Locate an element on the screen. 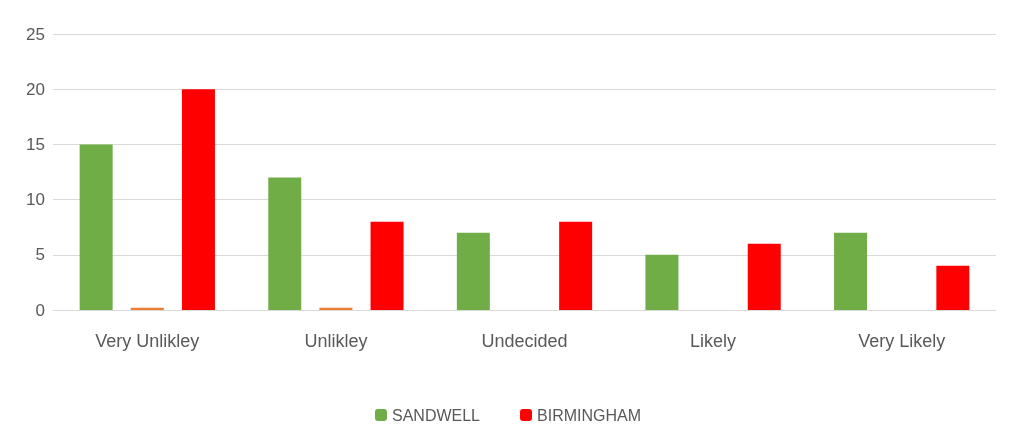 Image resolution: width=1019 pixels, height=448 pixels. y-tick-label: 0 is located at coordinates (40, 310).